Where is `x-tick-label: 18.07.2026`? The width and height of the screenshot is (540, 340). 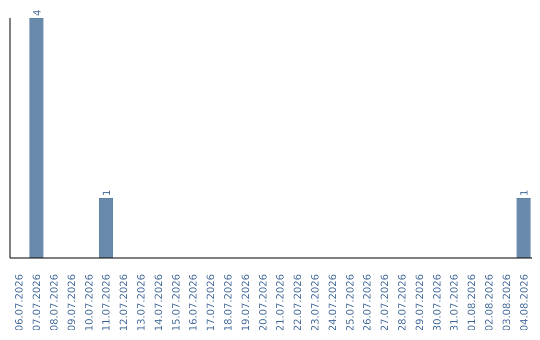 x-tick-label: 18.07.2026 is located at coordinates (229, 303).